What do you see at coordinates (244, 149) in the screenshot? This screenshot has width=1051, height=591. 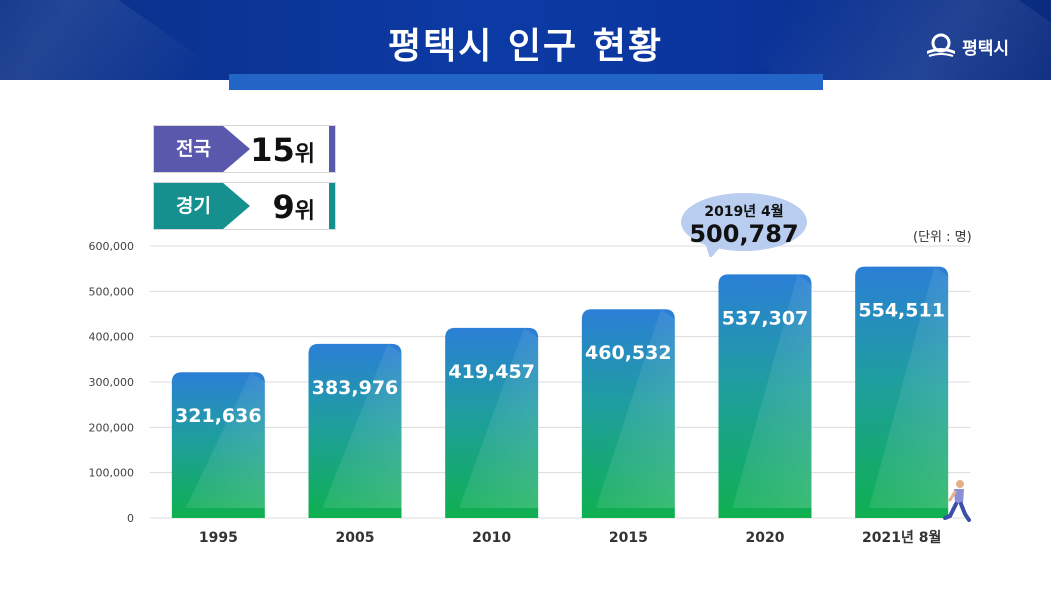 I see `rank-national: 전국 15위` at bounding box center [244, 149].